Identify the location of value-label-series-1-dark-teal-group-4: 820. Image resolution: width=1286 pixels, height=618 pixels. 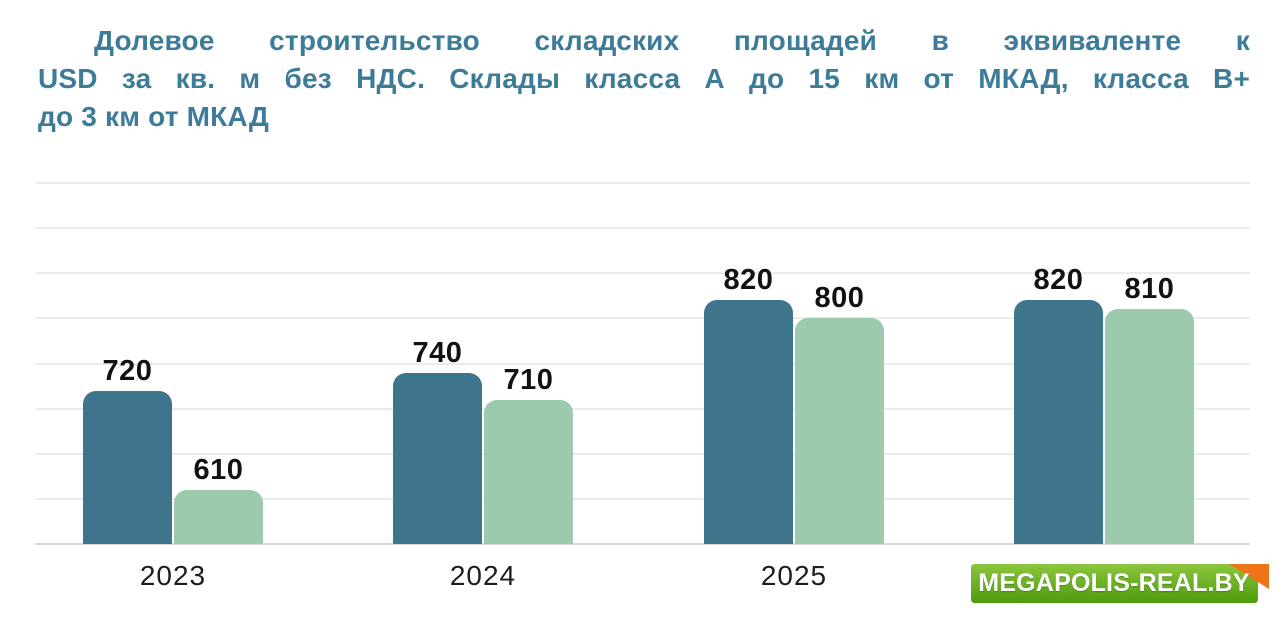
(1058, 280).